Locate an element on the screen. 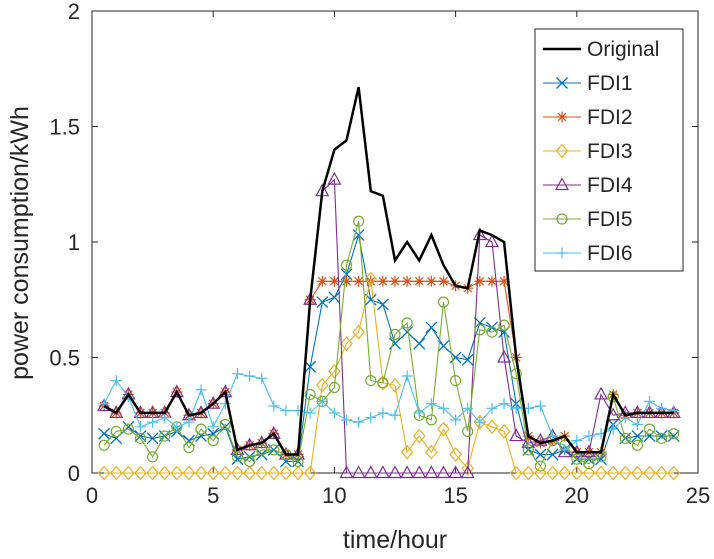  legend-box is located at coordinates (609, 150).